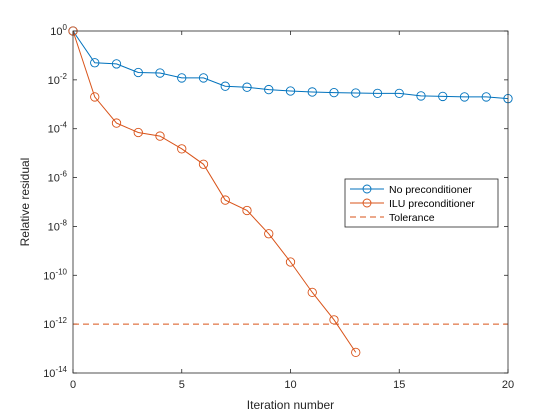  I want to click on y-tick-label-7: 10⁻¹⁴, so click(55, 372).